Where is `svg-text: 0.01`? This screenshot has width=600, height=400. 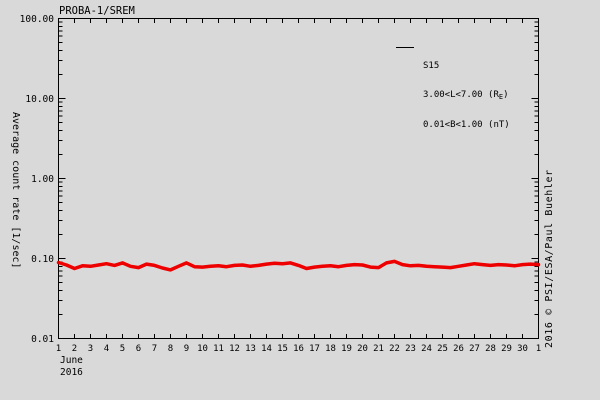
svg-text: 0.01 is located at coordinates (42, 339).